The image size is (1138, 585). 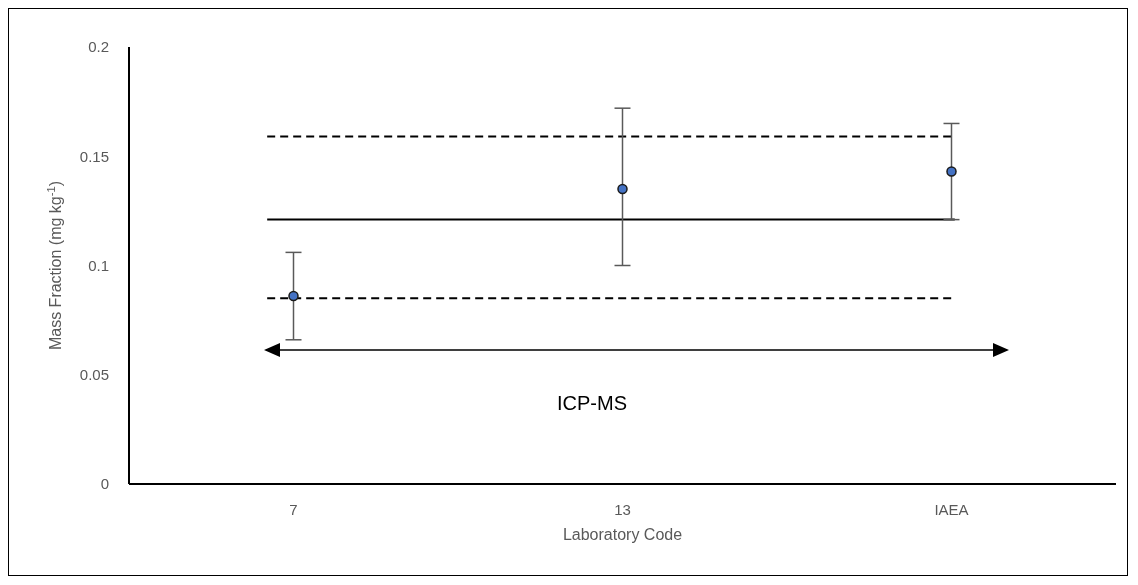 What do you see at coordinates (98, 265) in the screenshot?
I see `y-tick-label: 0.1` at bounding box center [98, 265].